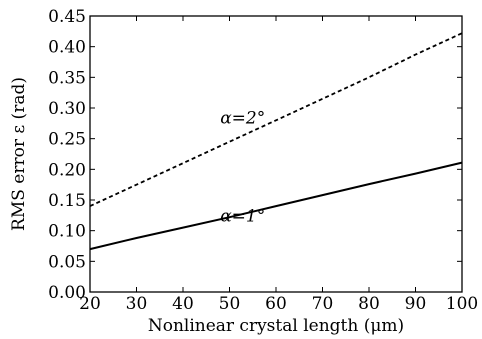 The width and height of the screenshot is (482, 339). Describe the element at coordinates (137, 304) in the screenshot. I see `x-tick-label: 30` at that location.